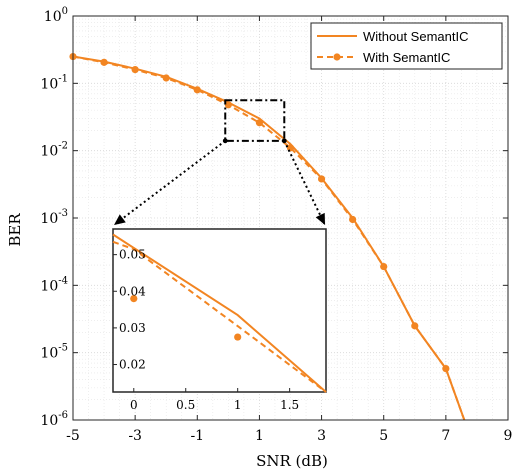  What do you see at coordinates (292, 461) in the screenshot?
I see `x-axis-label: SNR (dB)` at bounding box center [292, 461].